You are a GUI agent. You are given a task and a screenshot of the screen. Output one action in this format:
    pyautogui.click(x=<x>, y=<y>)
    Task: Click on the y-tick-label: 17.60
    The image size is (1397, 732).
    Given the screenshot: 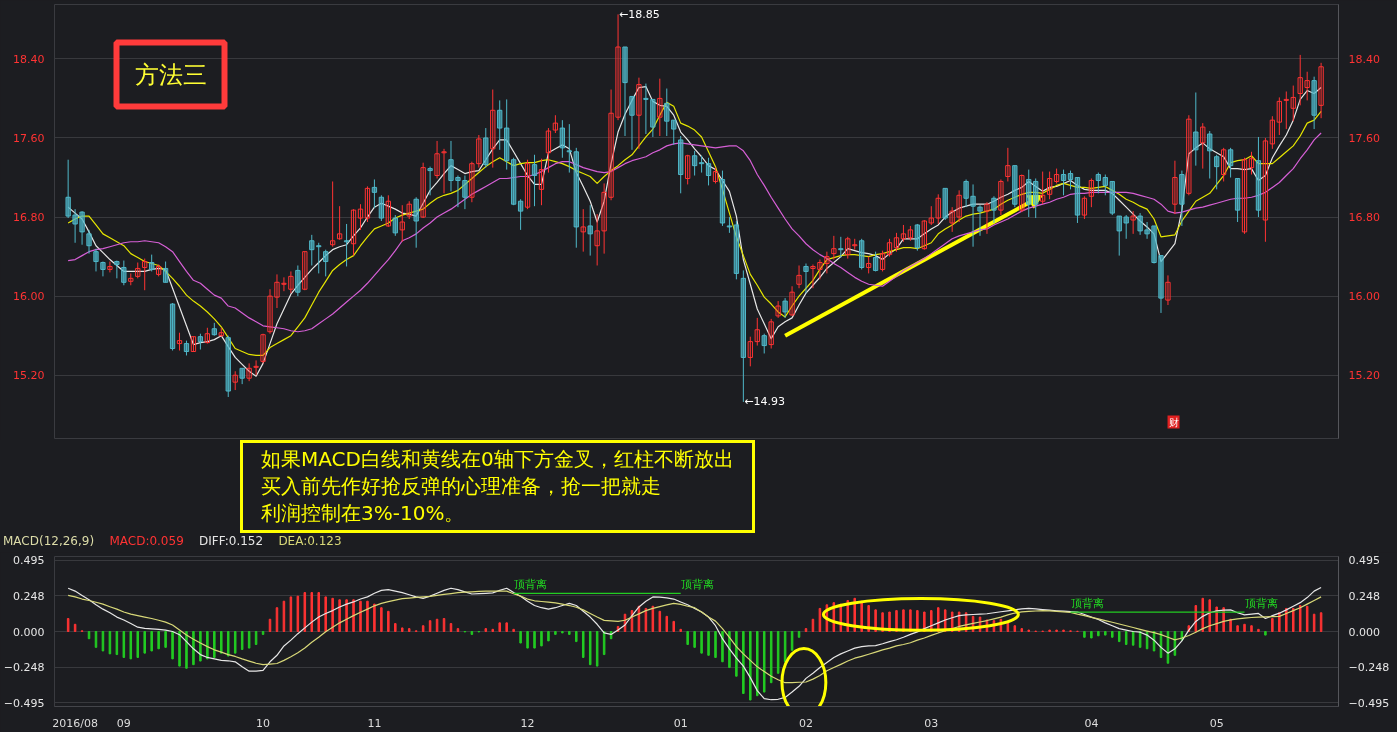 What is the action you would take?
    pyautogui.click(x=29, y=138)
    